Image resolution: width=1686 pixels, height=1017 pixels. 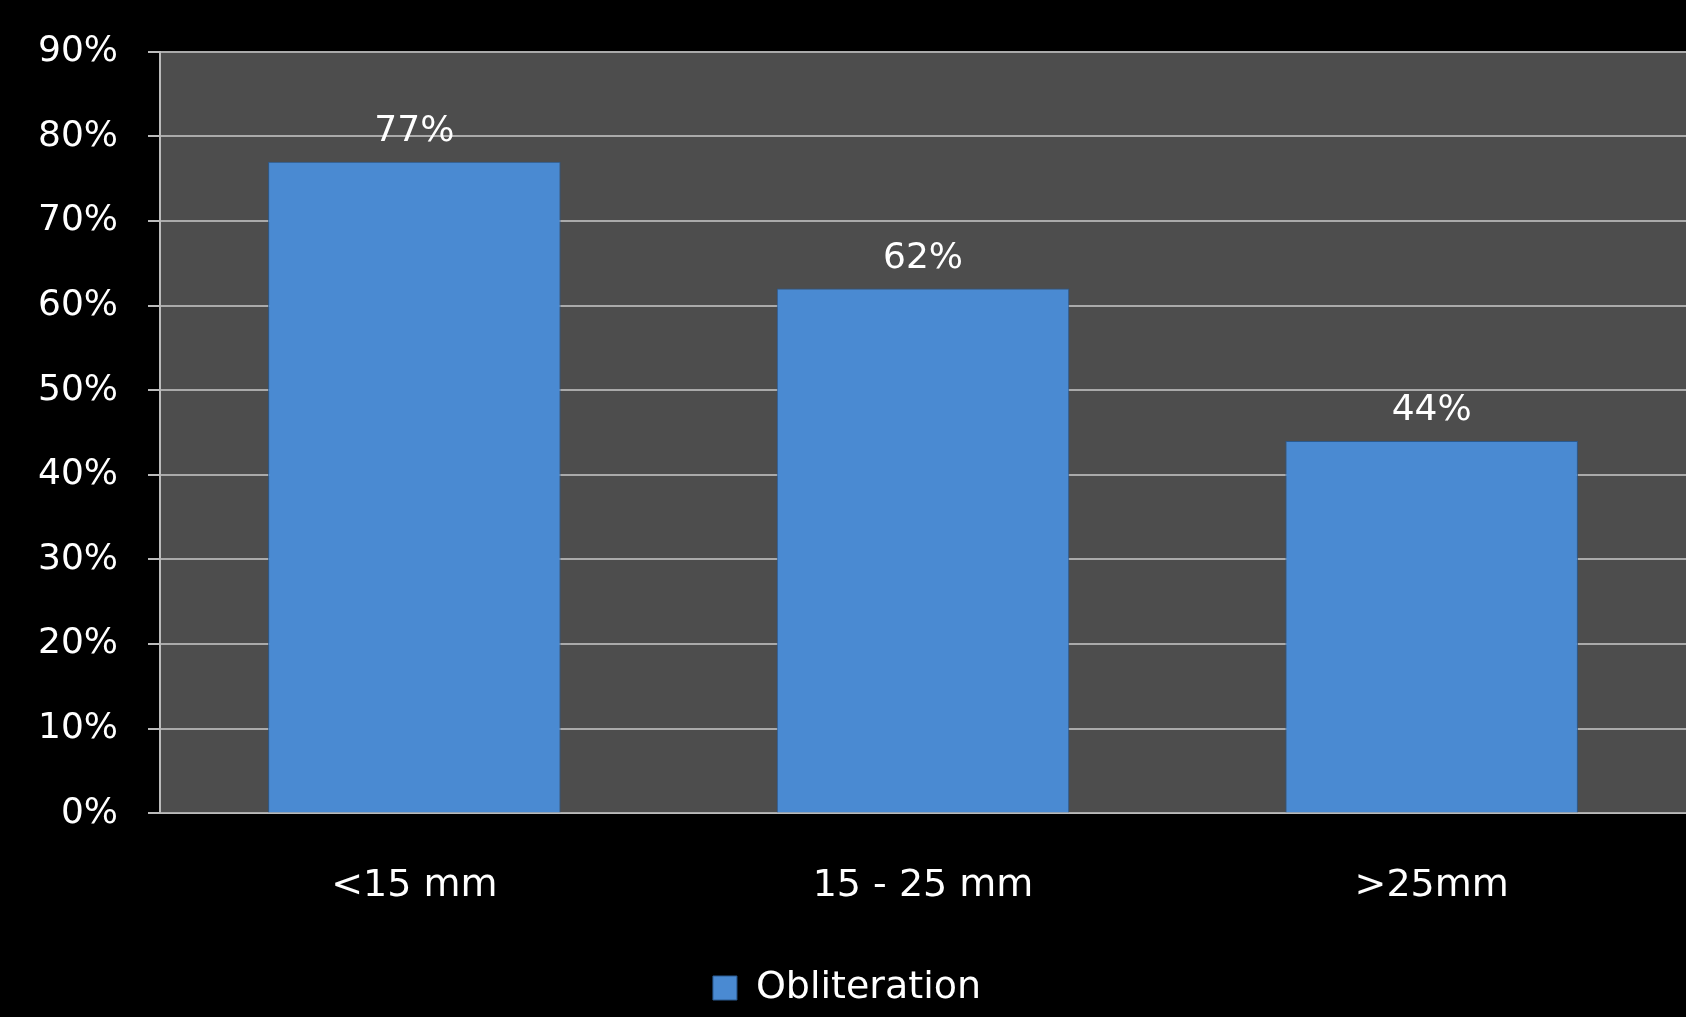 I want to click on y-tick-label: 0%, so click(x=89, y=810).